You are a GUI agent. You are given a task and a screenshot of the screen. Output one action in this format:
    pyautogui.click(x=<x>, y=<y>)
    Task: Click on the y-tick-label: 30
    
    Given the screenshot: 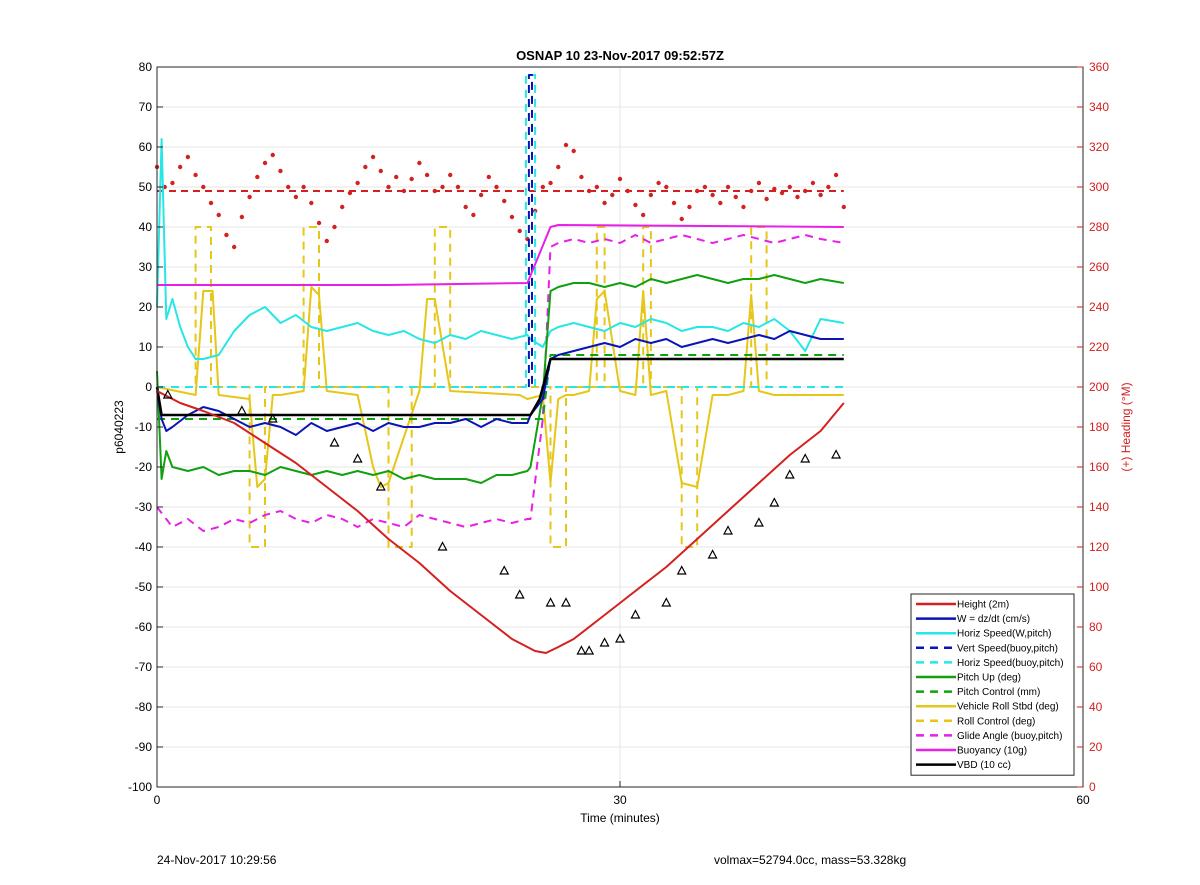 What is the action you would take?
    pyautogui.click(x=146, y=267)
    